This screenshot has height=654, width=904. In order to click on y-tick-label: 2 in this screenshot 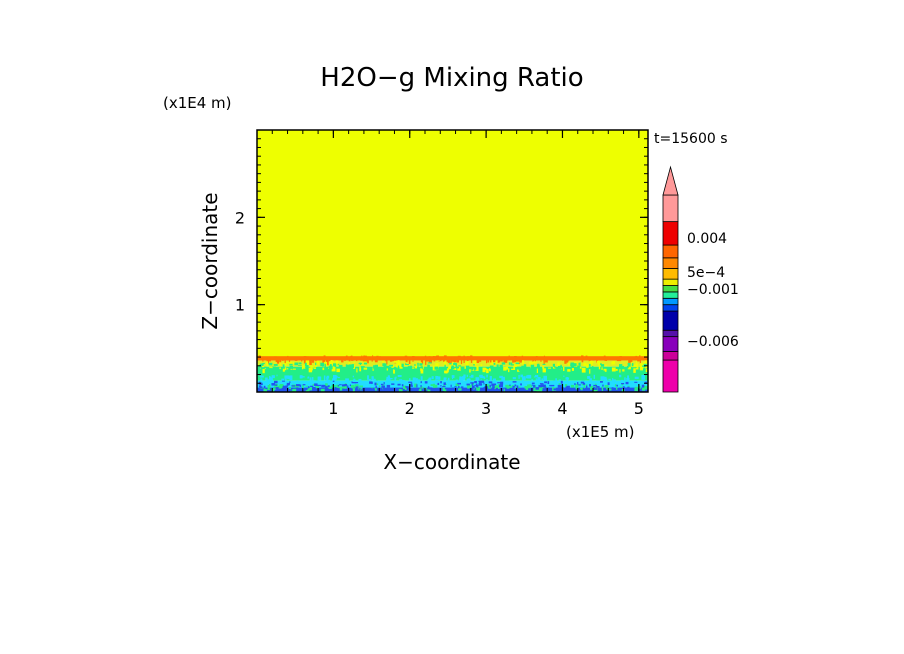, I will do `click(240, 217)`.